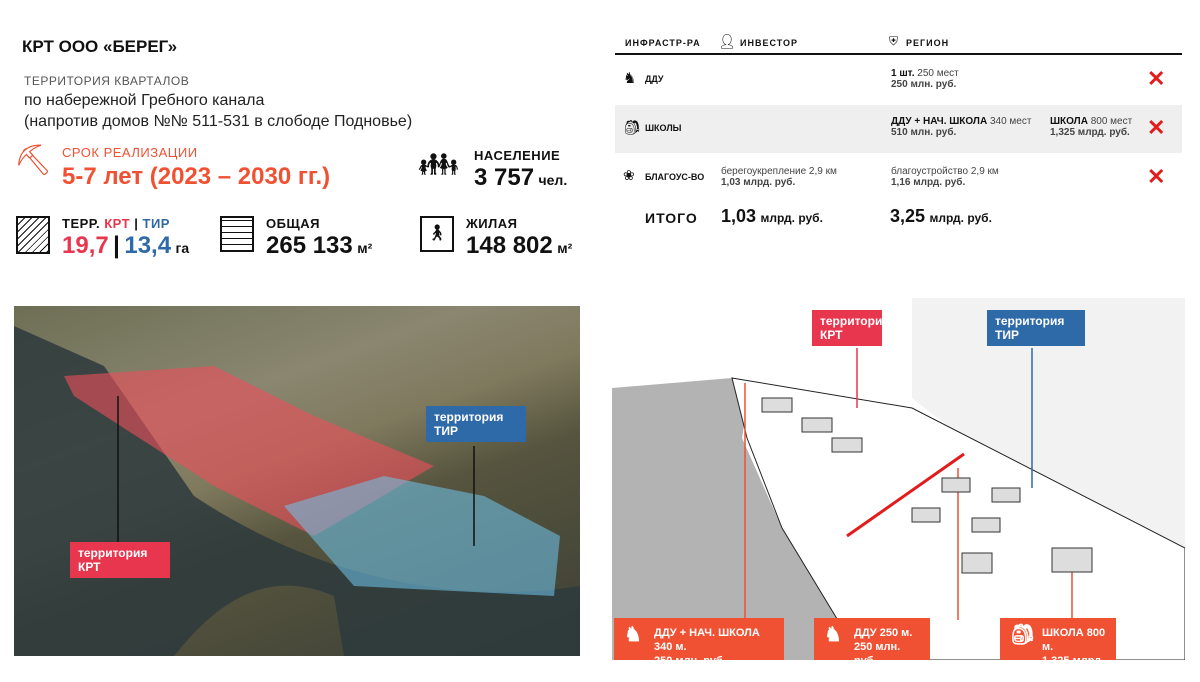 The width and height of the screenshot is (1200, 682). I want to click on living-area-label: ЖИЛАЯ, so click(492, 223).